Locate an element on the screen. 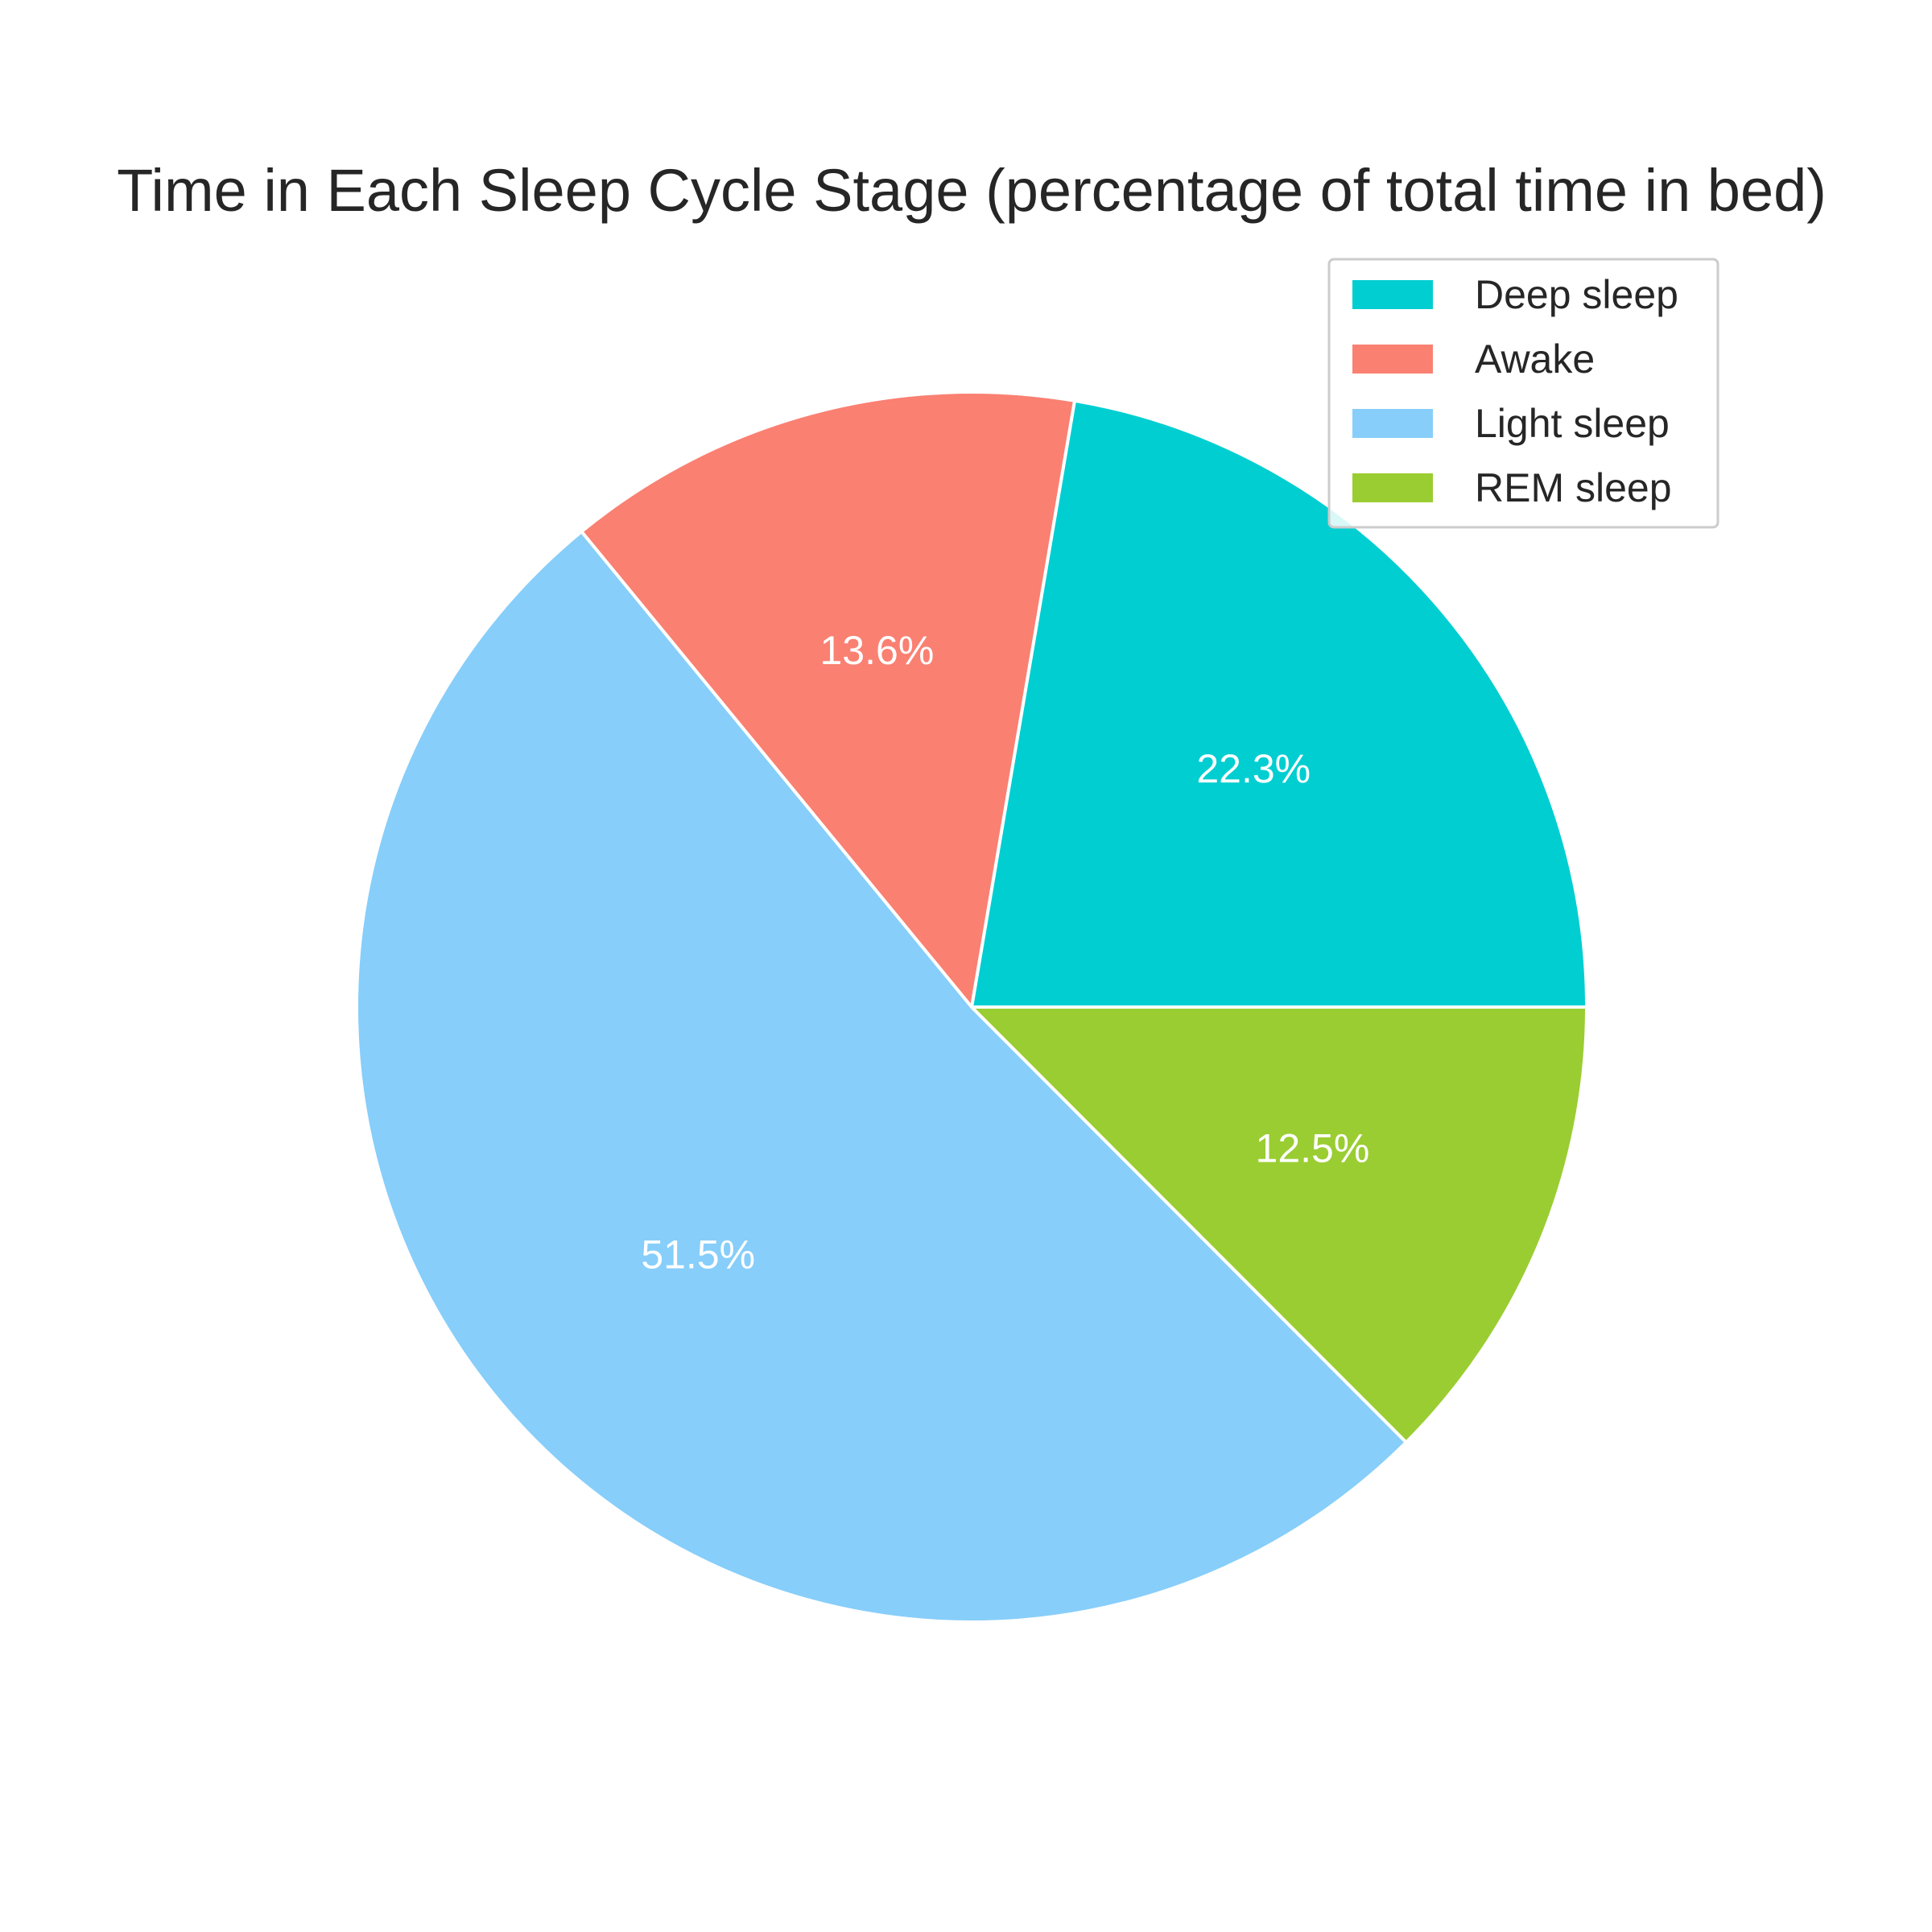 This screenshot has width=1932, height=1932. legend-frame is located at coordinates (1523, 393).